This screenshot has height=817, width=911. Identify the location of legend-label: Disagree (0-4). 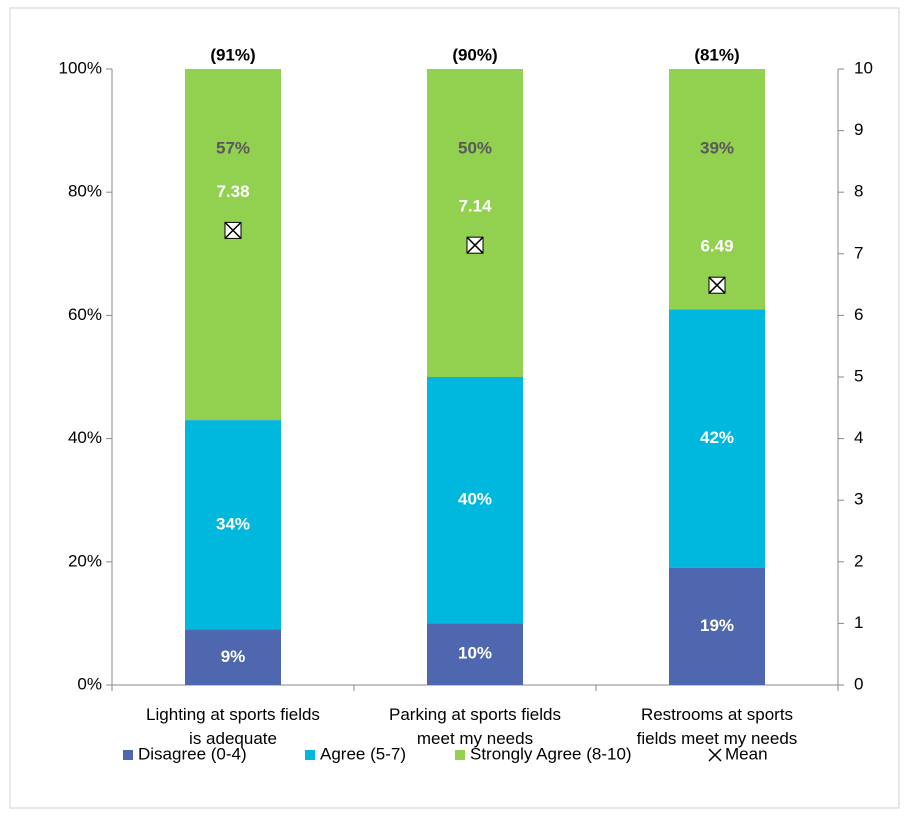
(192, 753).